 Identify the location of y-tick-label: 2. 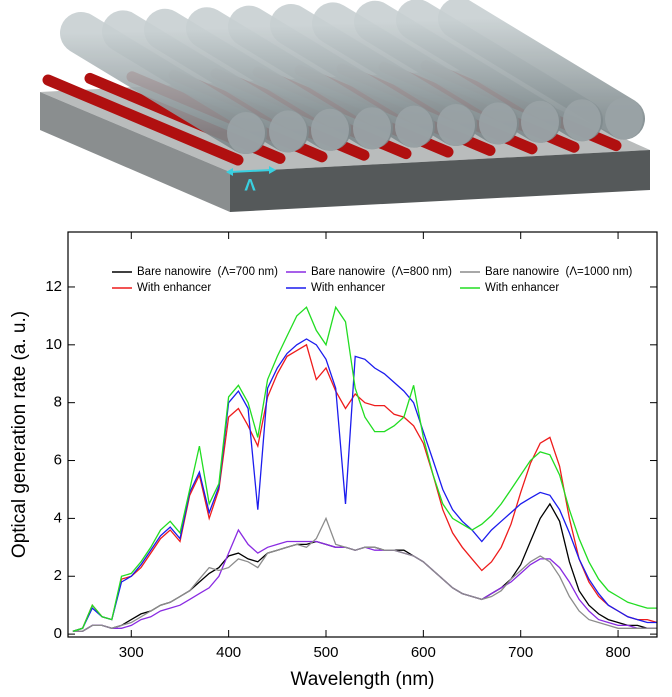
(58, 575).